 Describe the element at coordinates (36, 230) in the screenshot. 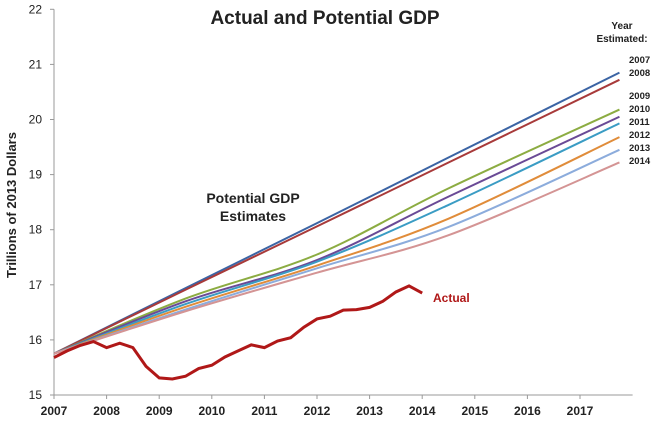

I see `y-tick-label: 18` at that location.